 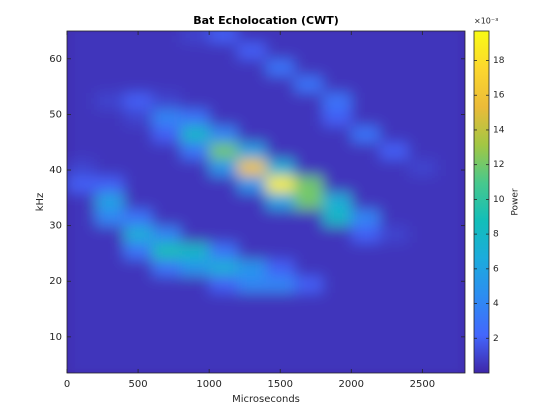 I want to click on y-tick-label: 50, so click(x=55, y=114).